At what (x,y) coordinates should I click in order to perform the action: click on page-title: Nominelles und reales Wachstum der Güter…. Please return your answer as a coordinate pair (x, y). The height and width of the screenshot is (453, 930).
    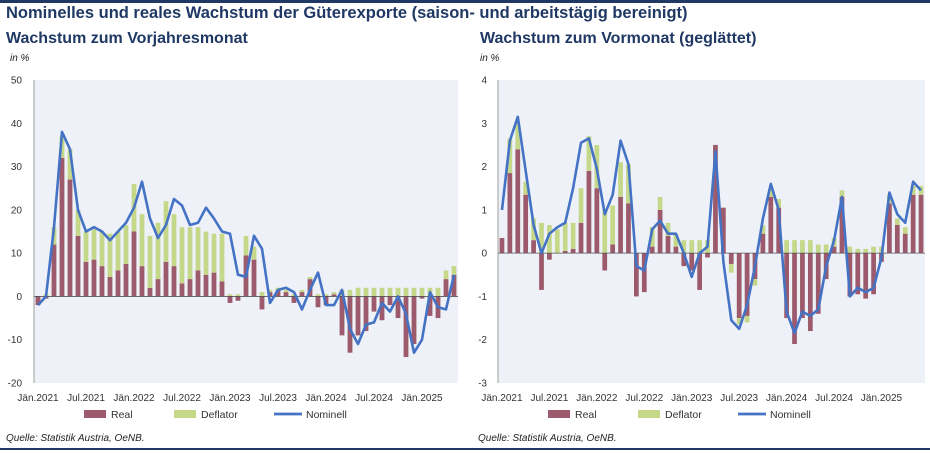
    Looking at the image, I should click on (347, 13).